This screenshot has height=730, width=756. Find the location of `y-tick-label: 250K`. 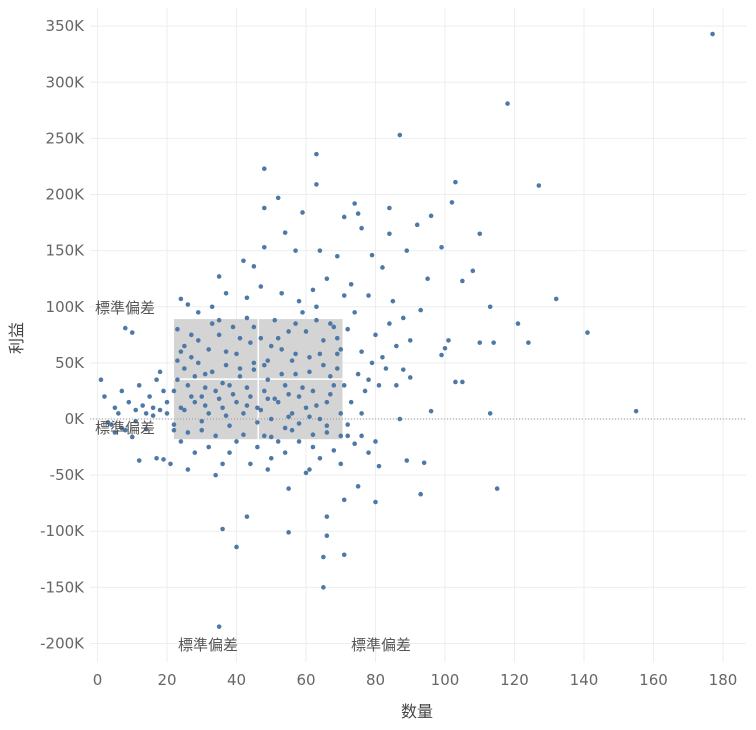

y-tick-label: 250K is located at coordinates (66, 138).